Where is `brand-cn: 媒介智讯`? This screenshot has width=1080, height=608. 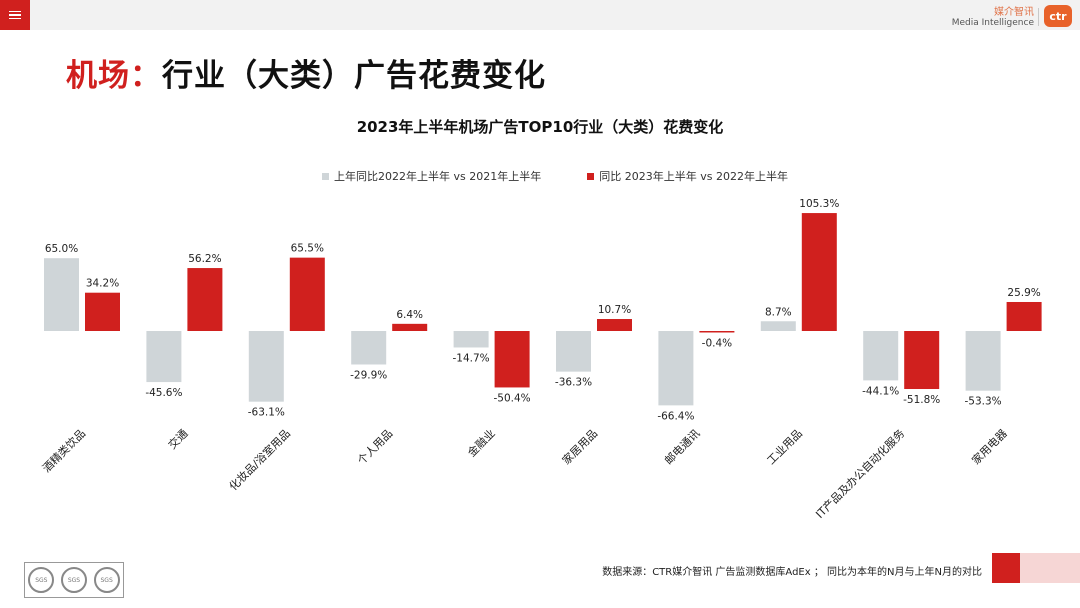
brand-cn: 媒介智讯 is located at coordinates (1014, 12).